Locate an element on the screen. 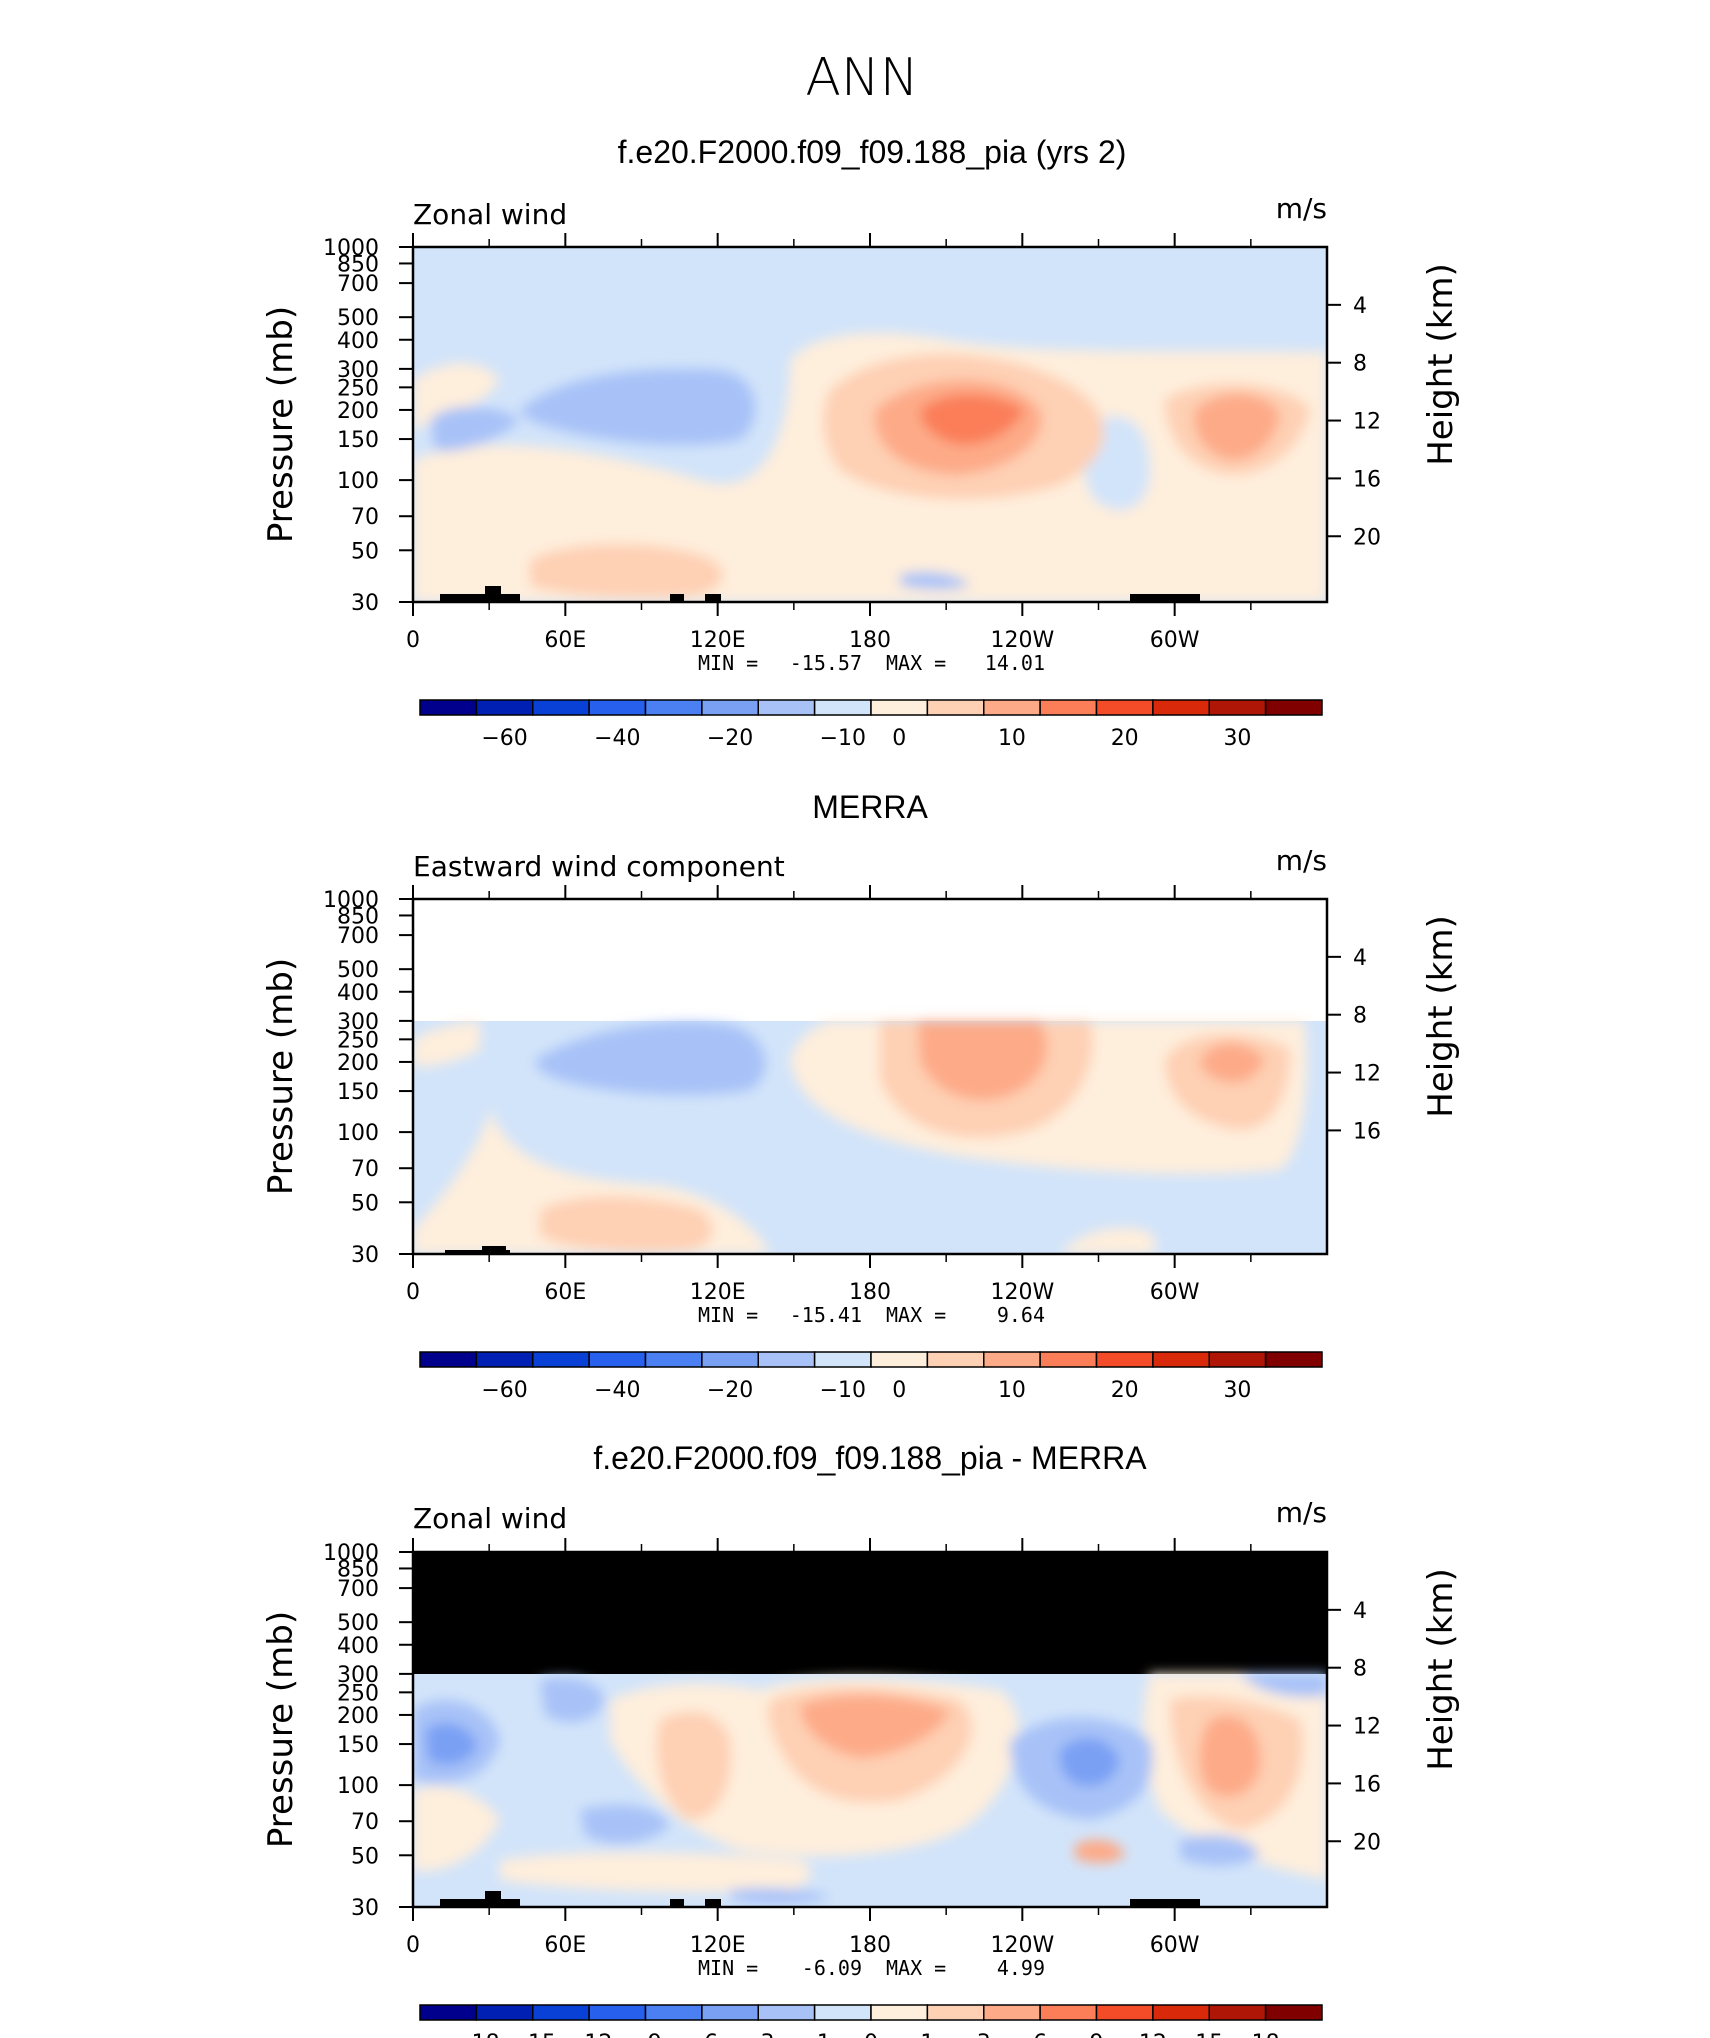  panel-2-units-label: m/s is located at coordinates (1301, 860).